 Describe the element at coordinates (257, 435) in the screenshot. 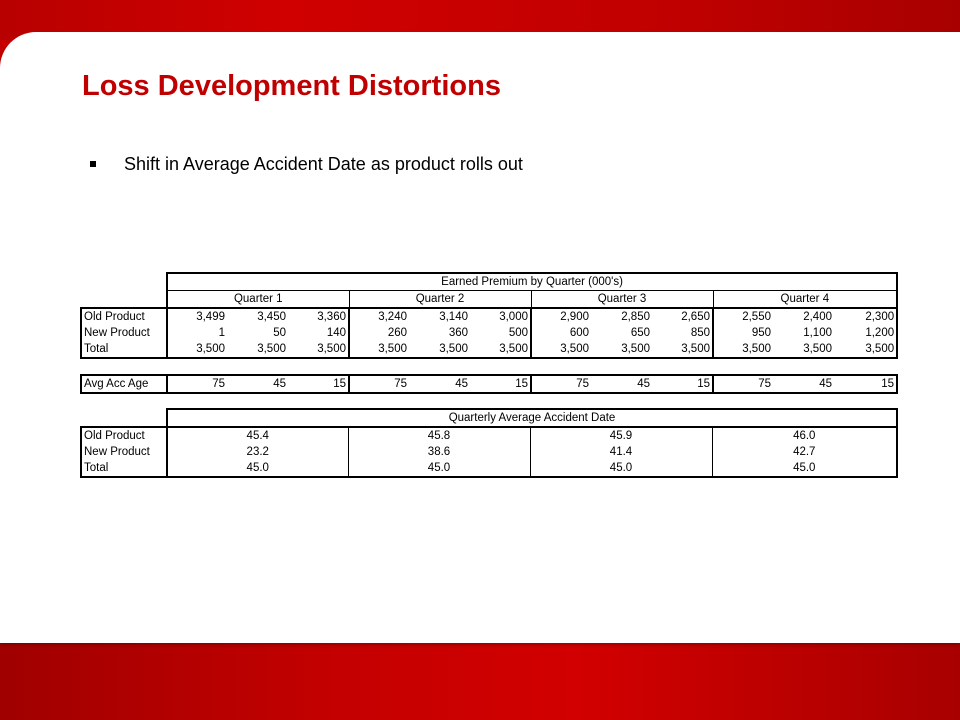

I see `date-cell: 45.4` at that location.